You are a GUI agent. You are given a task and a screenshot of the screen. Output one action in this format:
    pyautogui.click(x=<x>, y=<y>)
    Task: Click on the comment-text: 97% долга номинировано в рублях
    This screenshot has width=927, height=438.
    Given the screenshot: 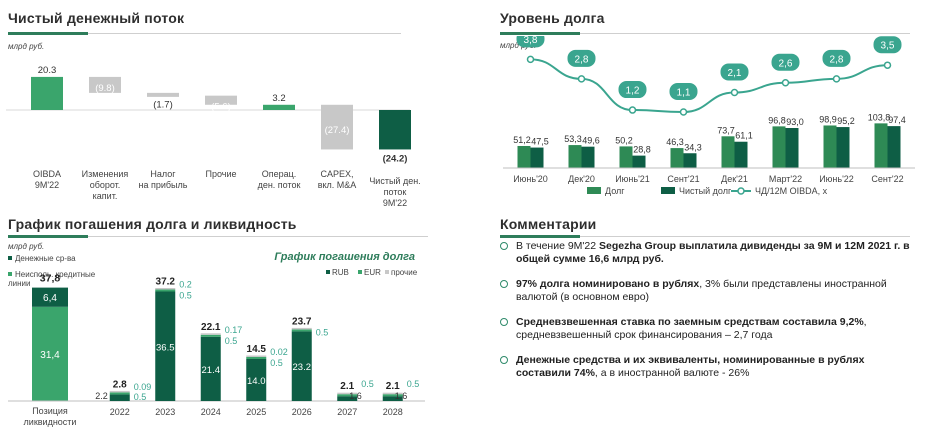 What is the action you would take?
    pyautogui.click(x=608, y=284)
    